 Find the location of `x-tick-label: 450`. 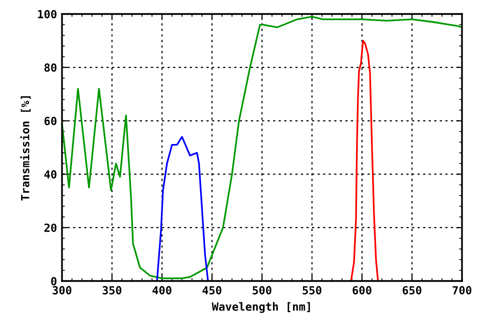

x-tick-label: 450 is located at coordinates (212, 290).